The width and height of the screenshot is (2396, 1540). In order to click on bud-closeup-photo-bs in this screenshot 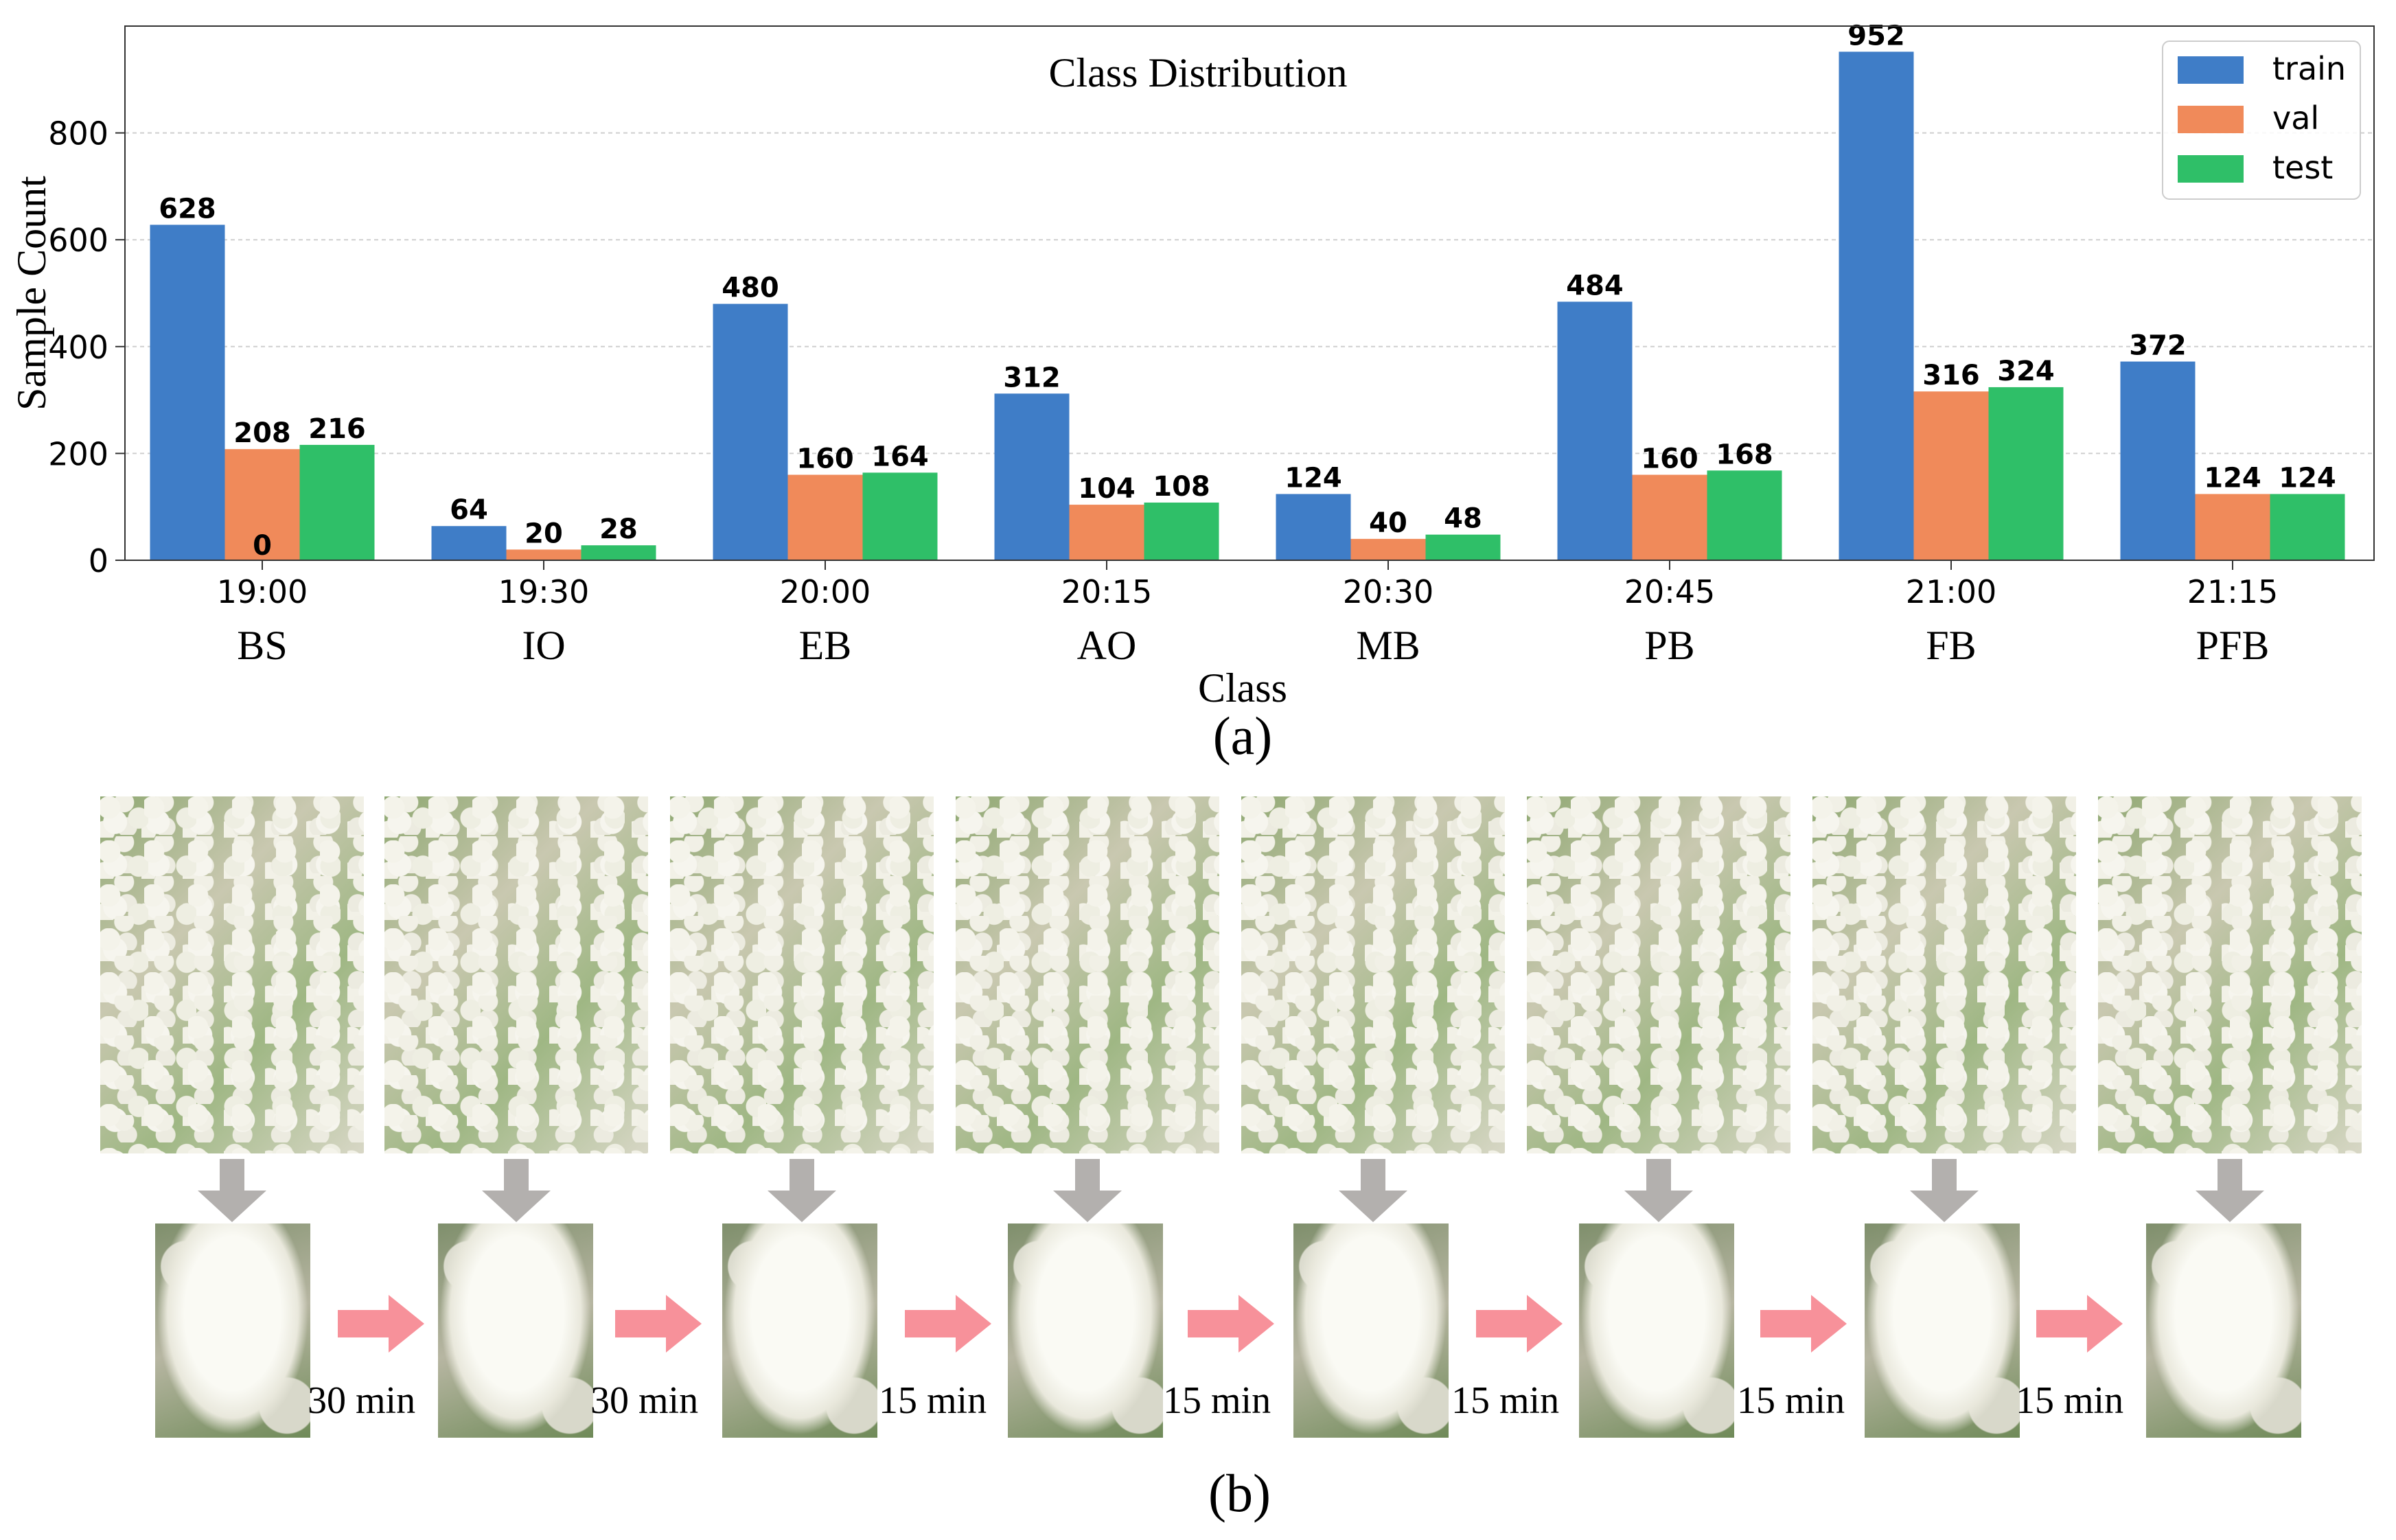, I will do `click(232, 1330)`.